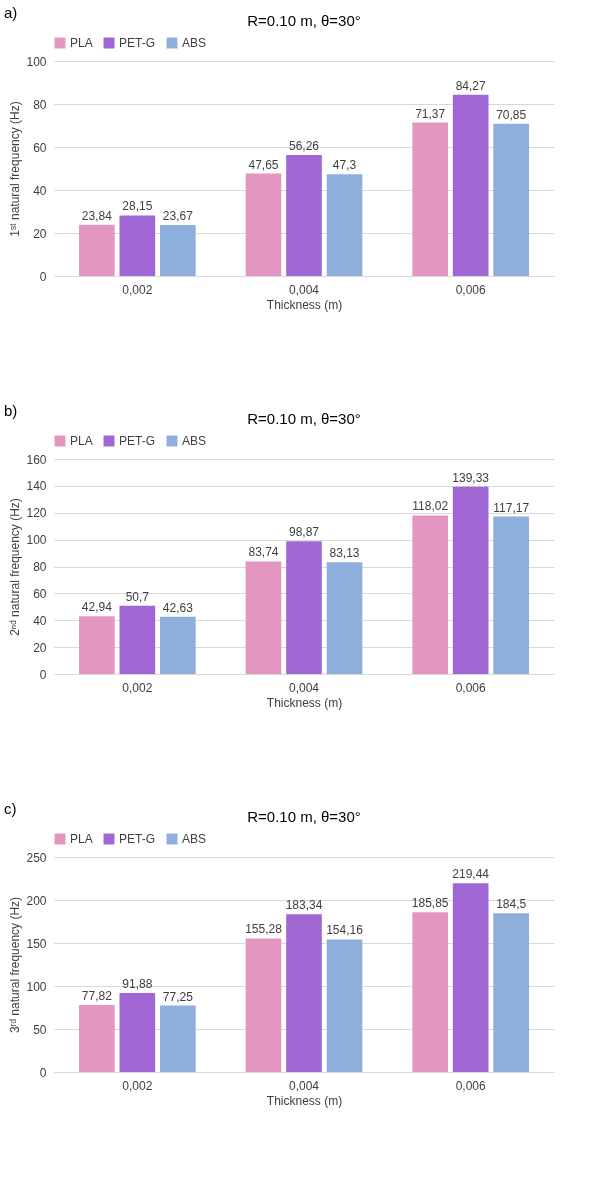 The height and width of the screenshot is (1195, 594). Describe the element at coordinates (10, 808) in the screenshot. I see `text: c)` at that location.